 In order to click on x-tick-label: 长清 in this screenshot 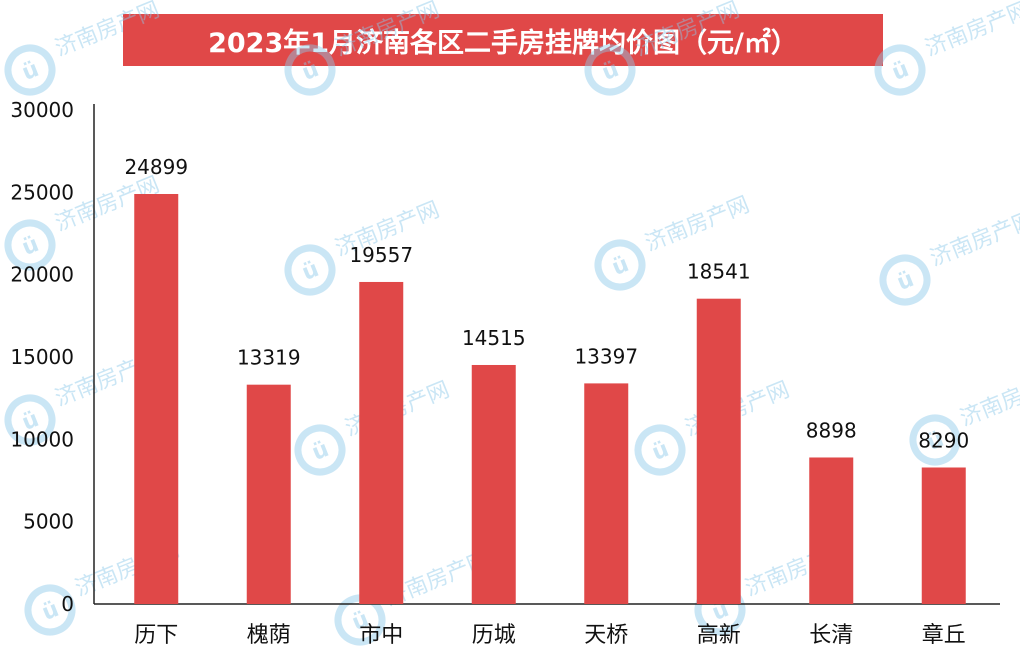, I will do `click(831, 635)`.